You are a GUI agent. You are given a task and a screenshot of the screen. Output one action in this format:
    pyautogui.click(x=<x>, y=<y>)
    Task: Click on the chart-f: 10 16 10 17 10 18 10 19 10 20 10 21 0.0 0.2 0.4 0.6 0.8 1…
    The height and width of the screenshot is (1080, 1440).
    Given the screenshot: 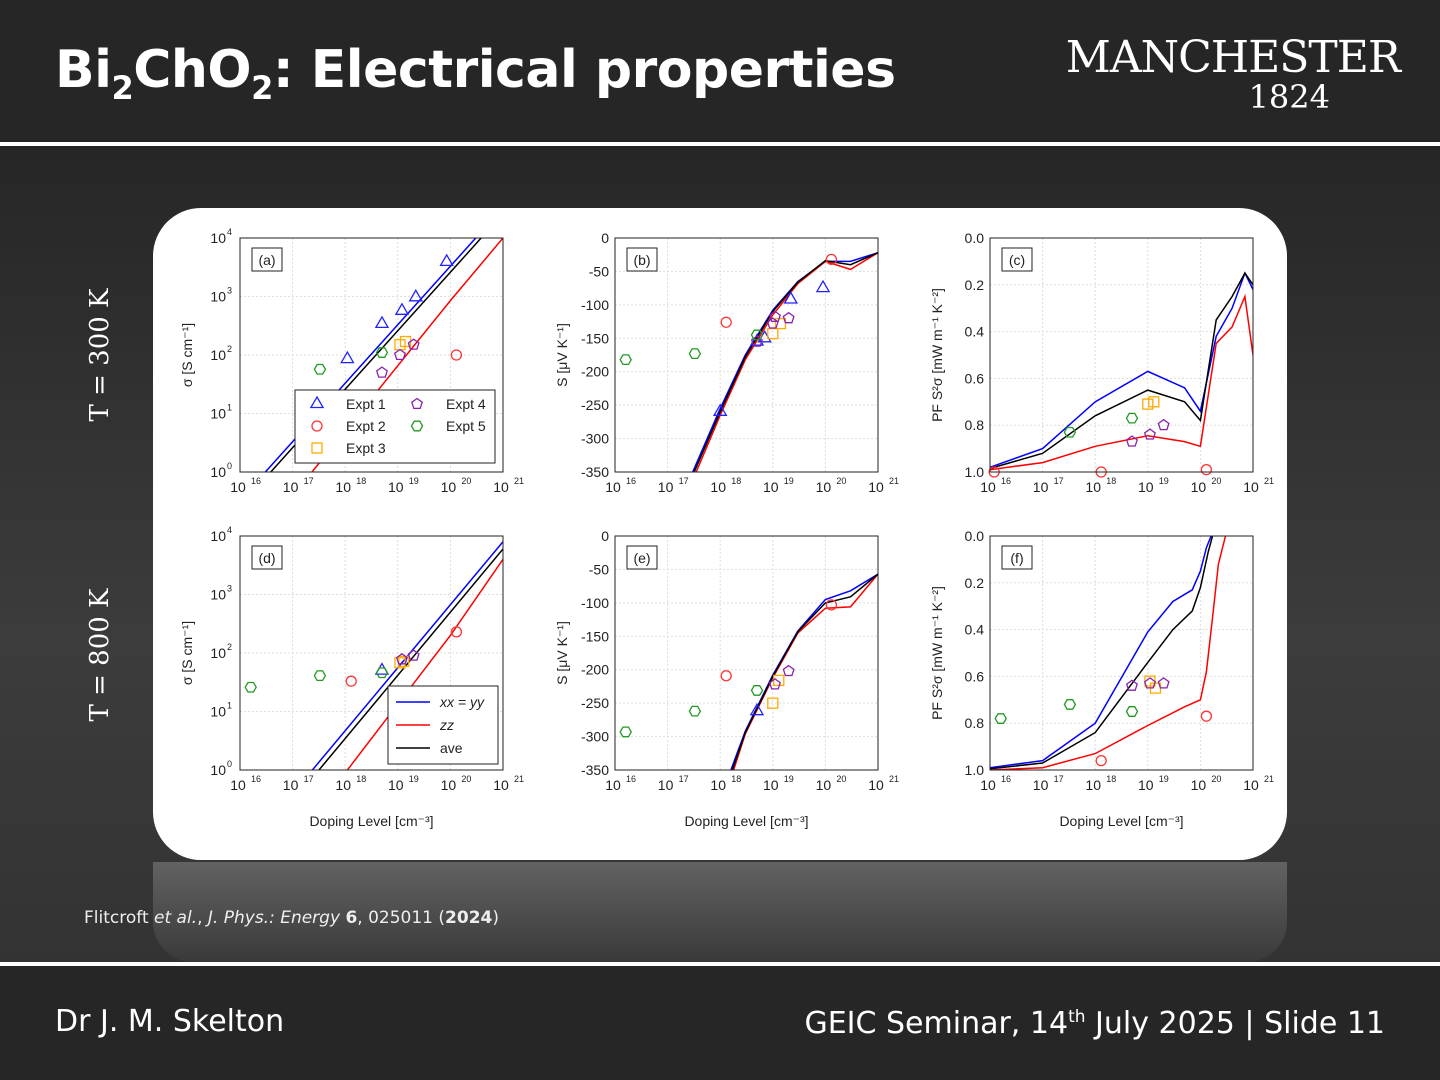 What is the action you would take?
    pyautogui.click(x=1101, y=678)
    